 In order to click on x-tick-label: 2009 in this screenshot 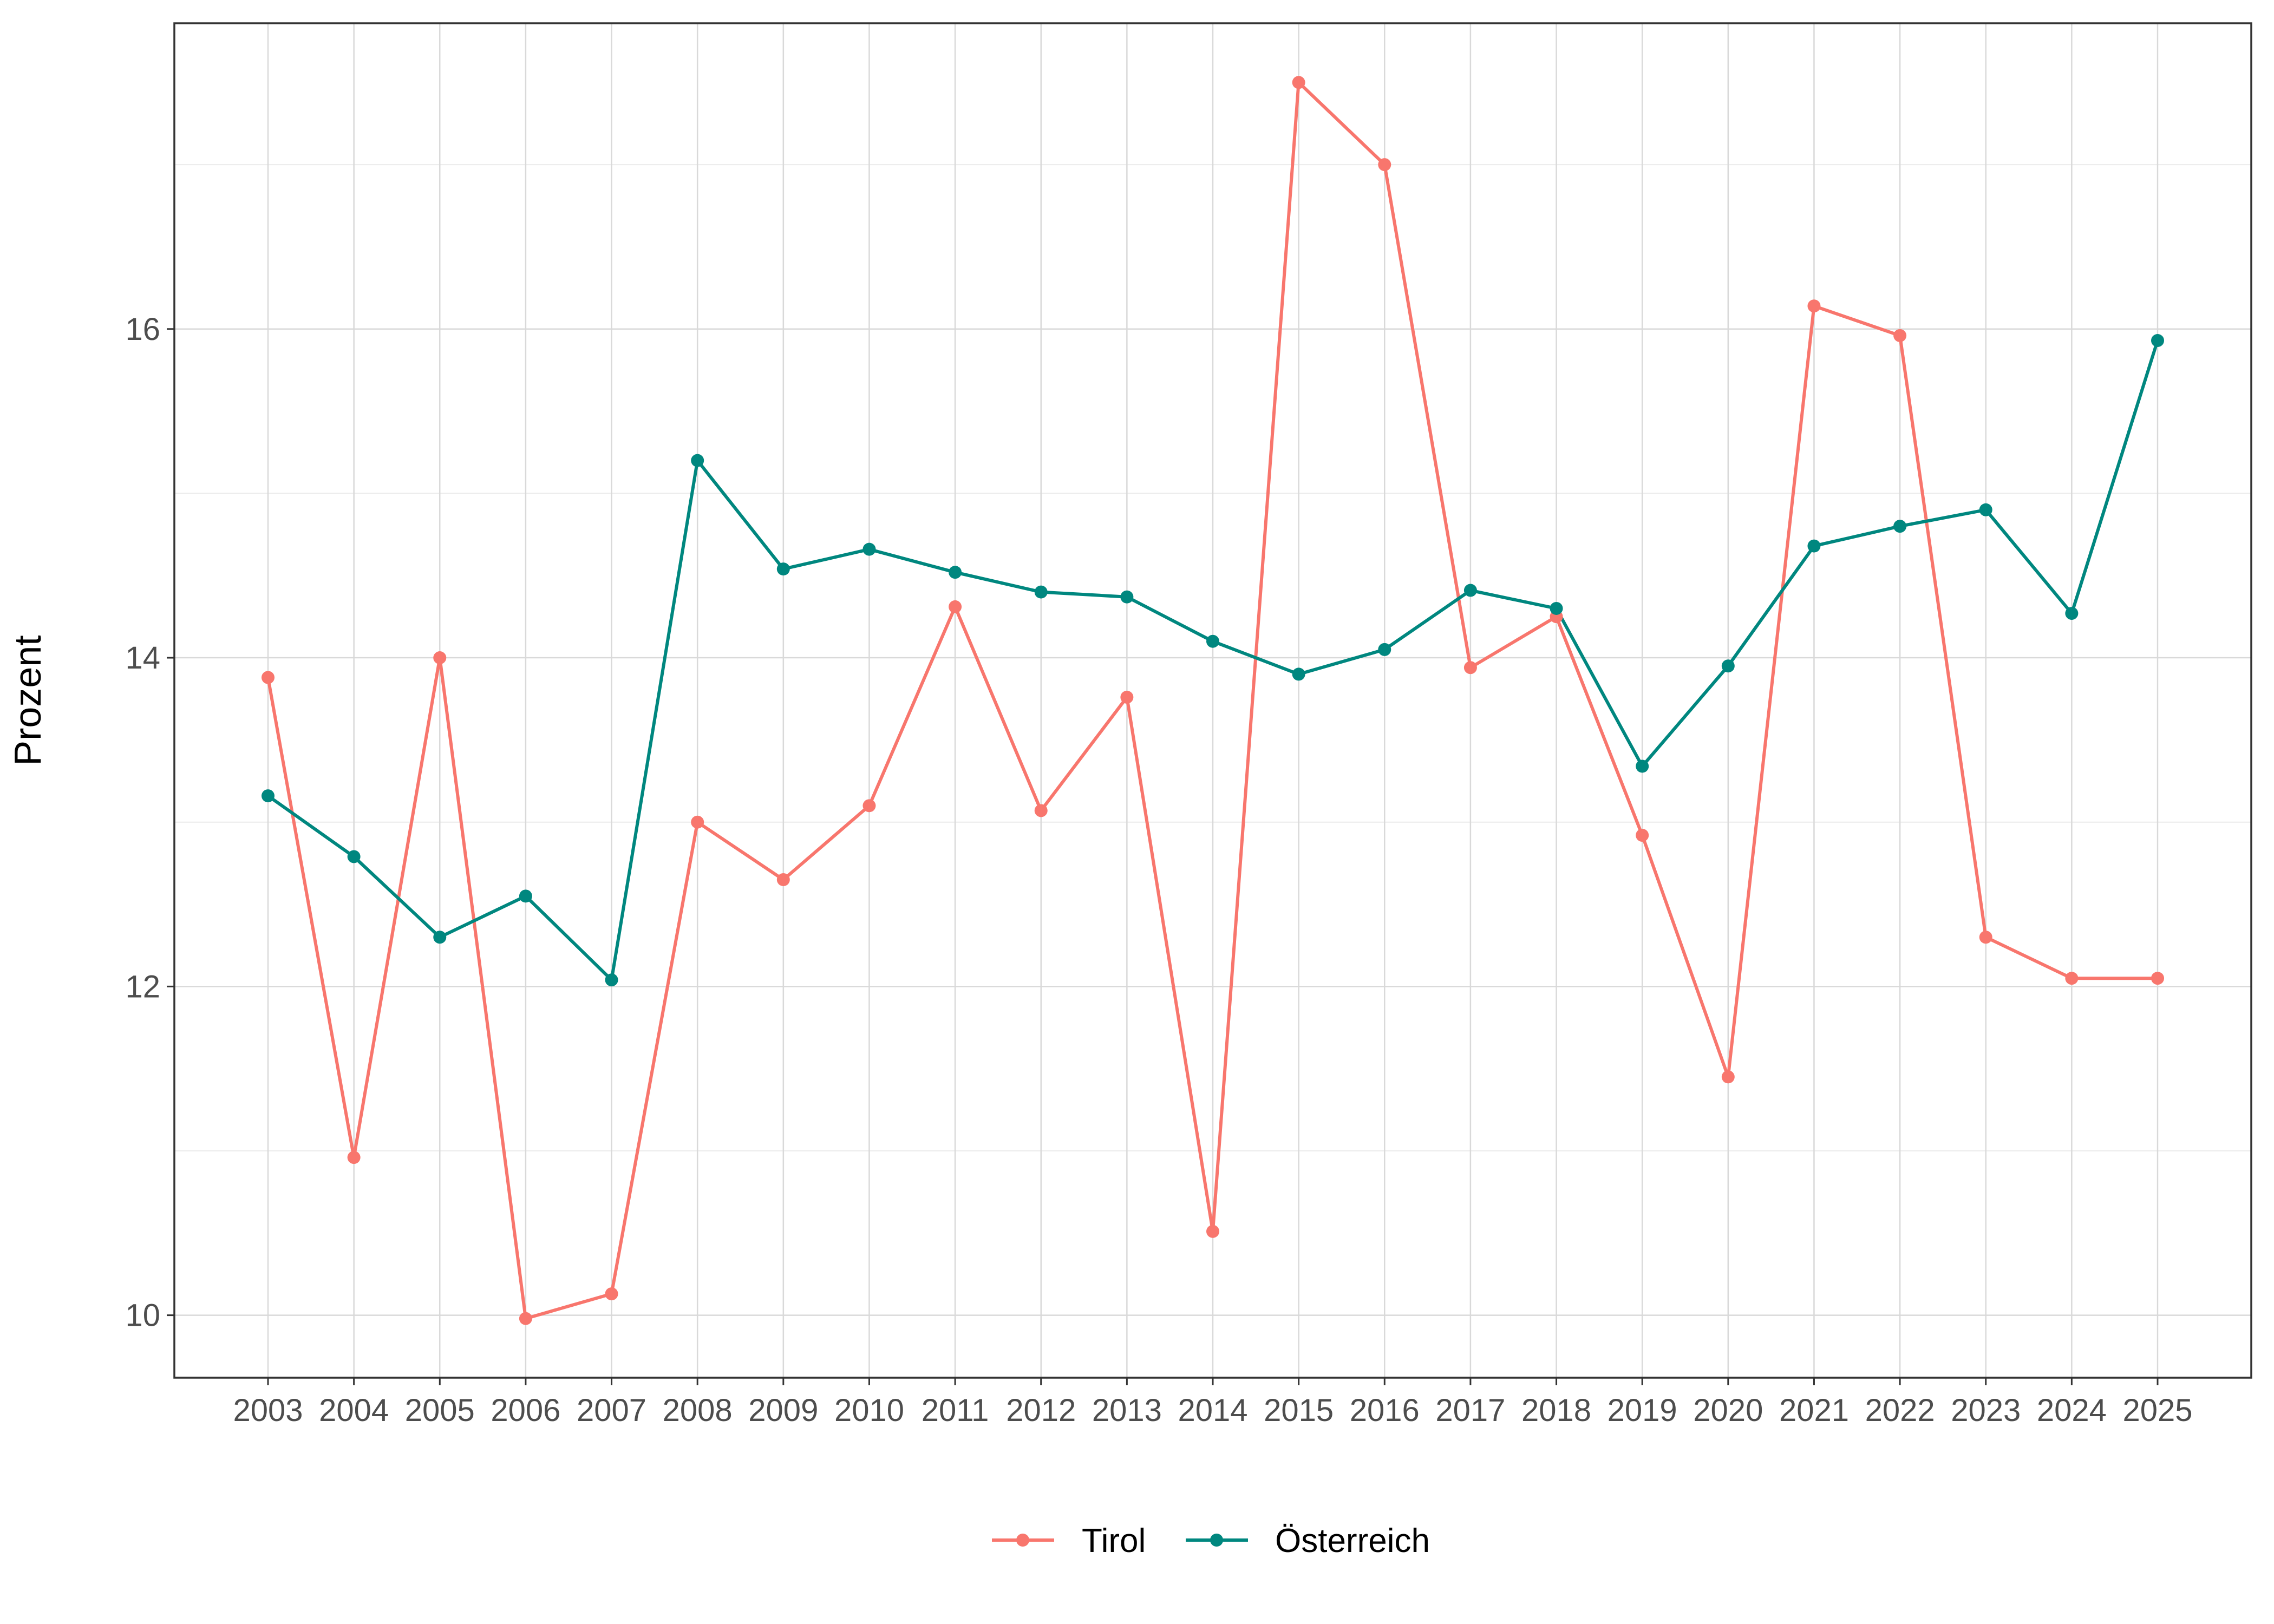, I will do `click(783, 1411)`.